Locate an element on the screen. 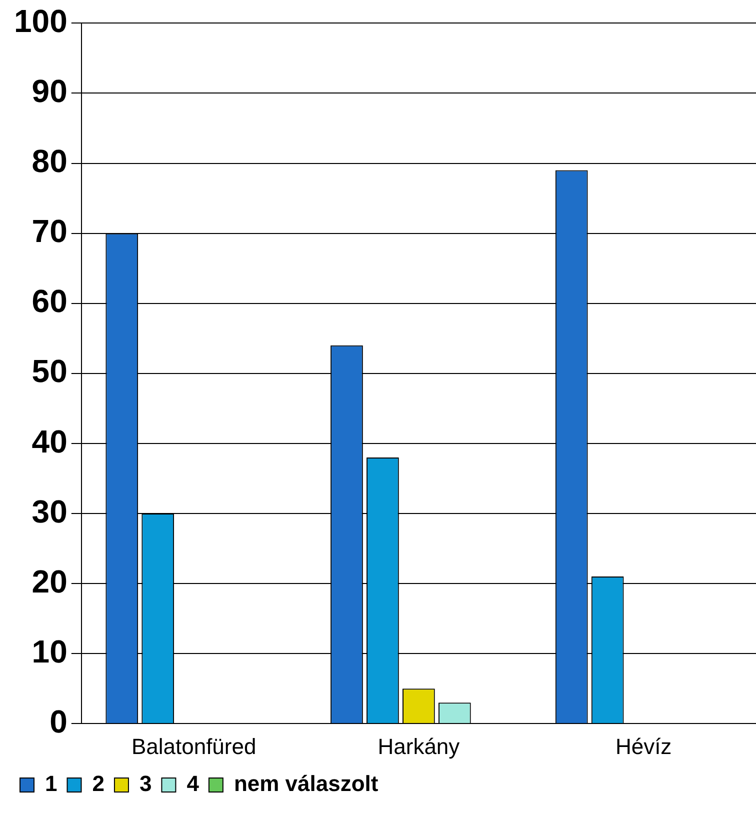 This screenshot has height=816, width=756. y-tick-label: 60 is located at coordinates (50, 301).